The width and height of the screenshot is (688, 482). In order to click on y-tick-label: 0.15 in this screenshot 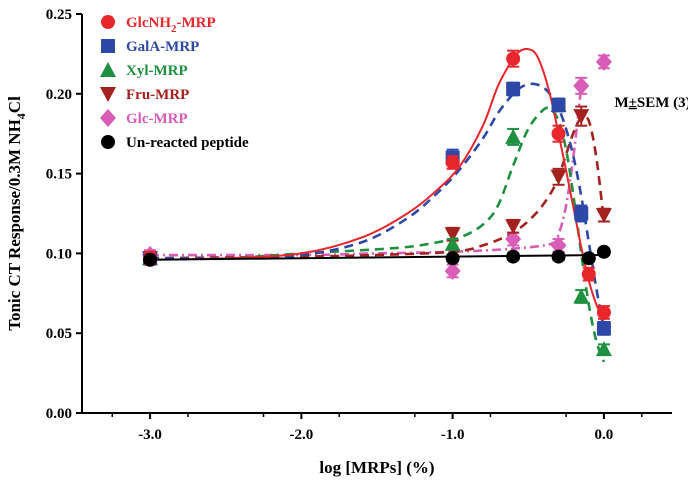, I will do `click(59, 175)`.